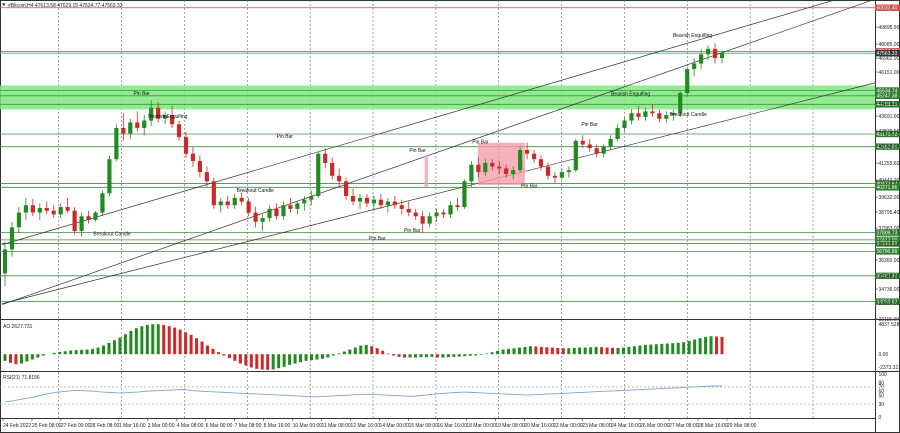 Image resolution: width=900 pixels, height=433 pixels. Describe the element at coordinates (308, 426) in the screenshot. I see `time-tick-10: 10 Mar 00:00` at that location.